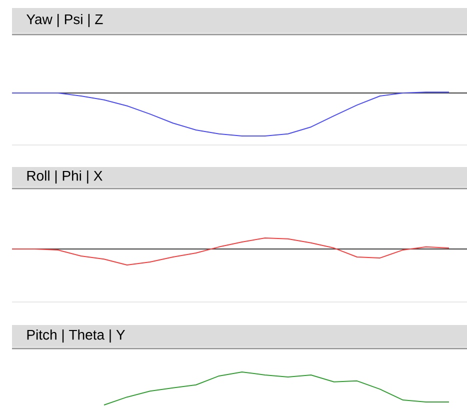 This screenshot has width=467, height=409. What do you see at coordinates (64, 21) in the screenshot?
I see `chart-title: Yaw | Psi | Z` at bounding box center [64, 21].